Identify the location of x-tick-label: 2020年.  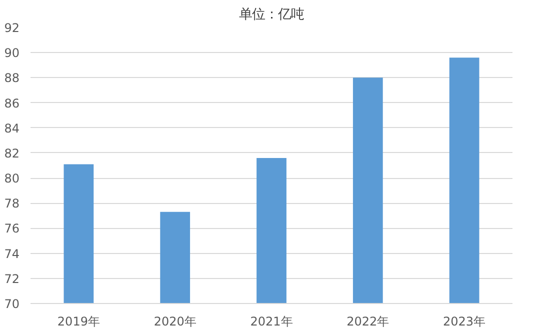
(175, 321).